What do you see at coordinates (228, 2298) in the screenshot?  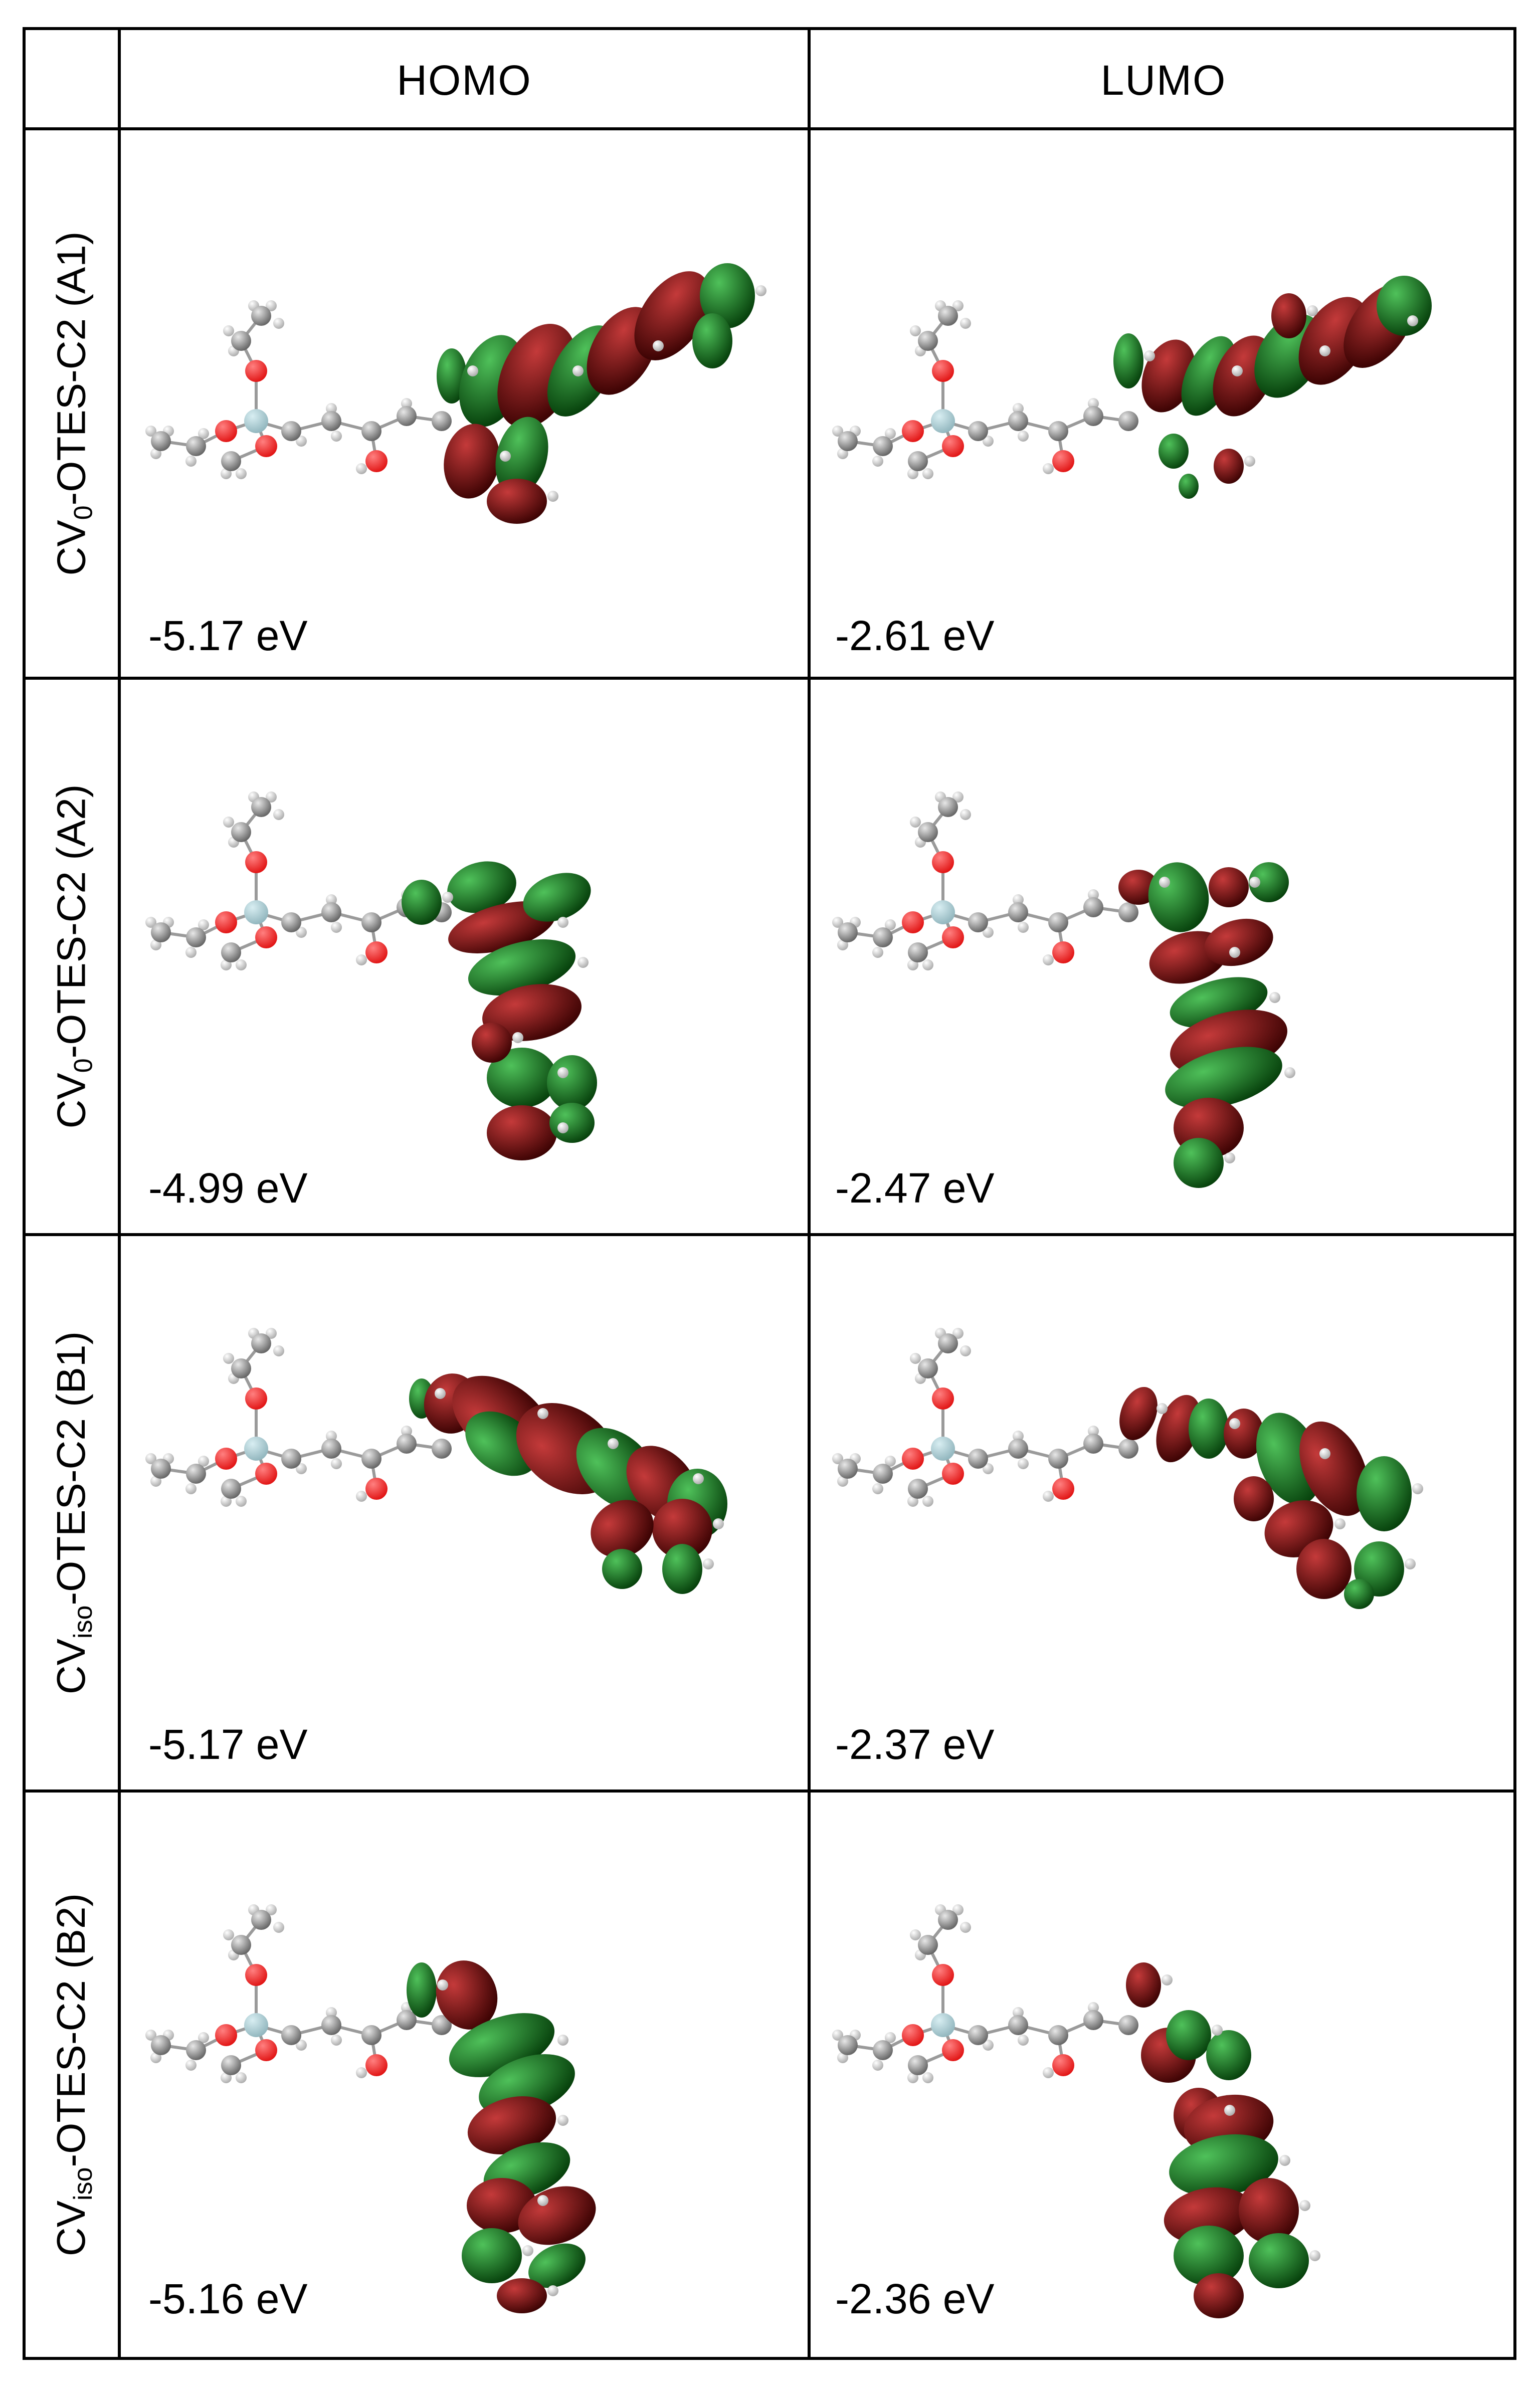 I see `energy-b2-homo: -5.16 eV` at bounding box center [228, 2298].